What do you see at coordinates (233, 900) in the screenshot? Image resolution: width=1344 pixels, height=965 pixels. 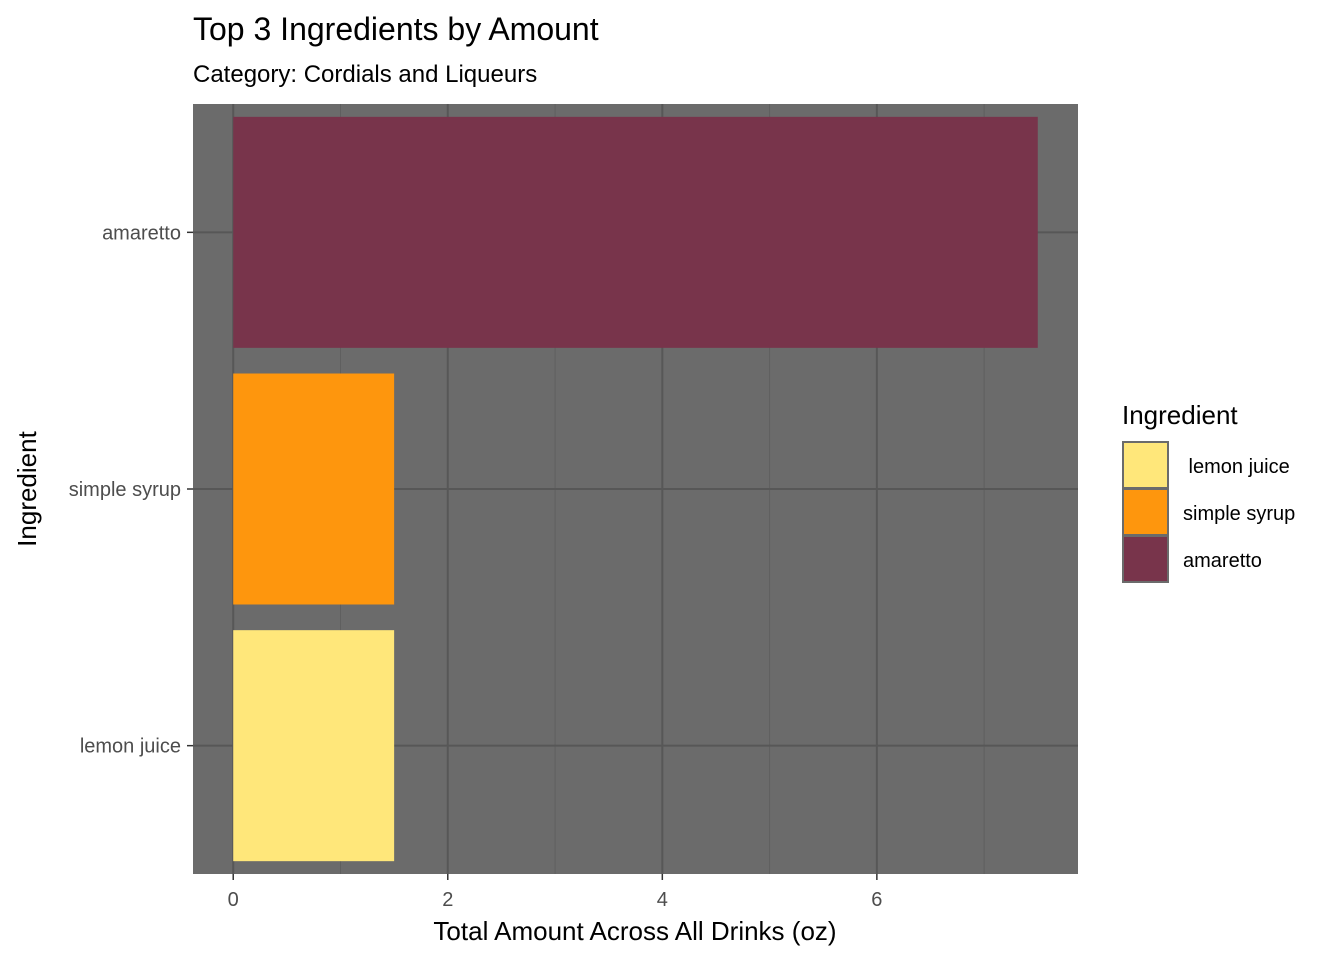 I see `x-tick-label: 0` at bounding box center [233, 900].